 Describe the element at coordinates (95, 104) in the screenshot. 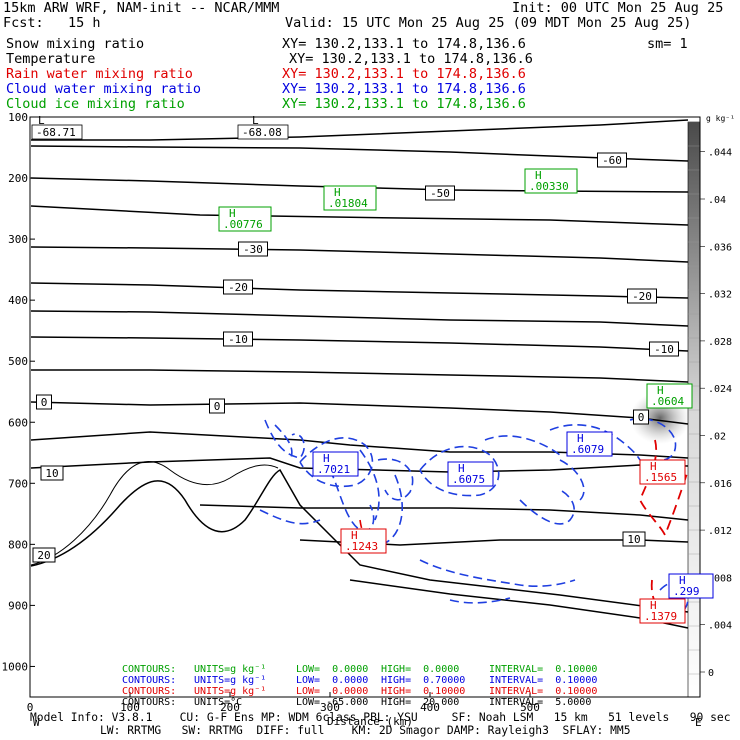

I see `field-label: Cloud ice mixing ratio` at that location.